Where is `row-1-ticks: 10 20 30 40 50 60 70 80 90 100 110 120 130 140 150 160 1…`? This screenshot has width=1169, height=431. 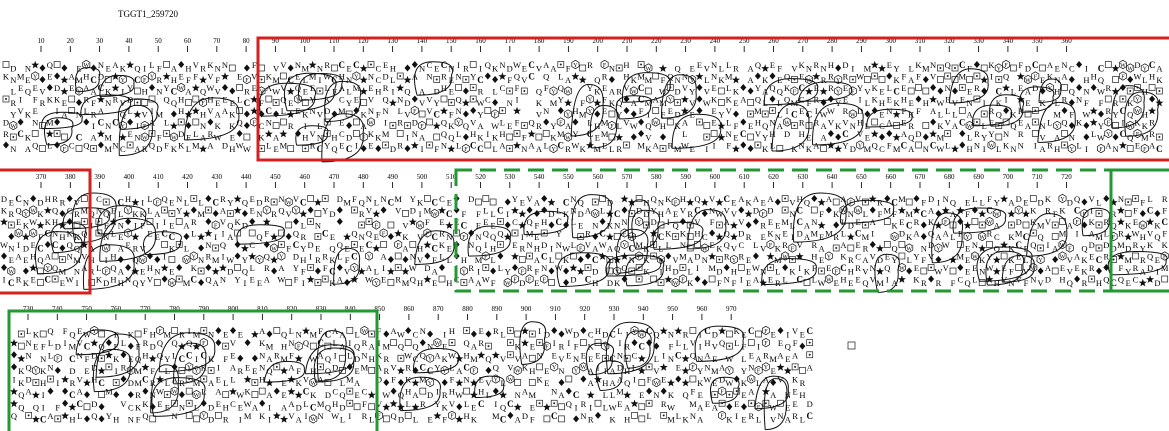
row-1-ticks: 10 20 30 40 50 60 70 80 90 100 110 120 130 140 150 160 1… is located at coordinates (555, 44).